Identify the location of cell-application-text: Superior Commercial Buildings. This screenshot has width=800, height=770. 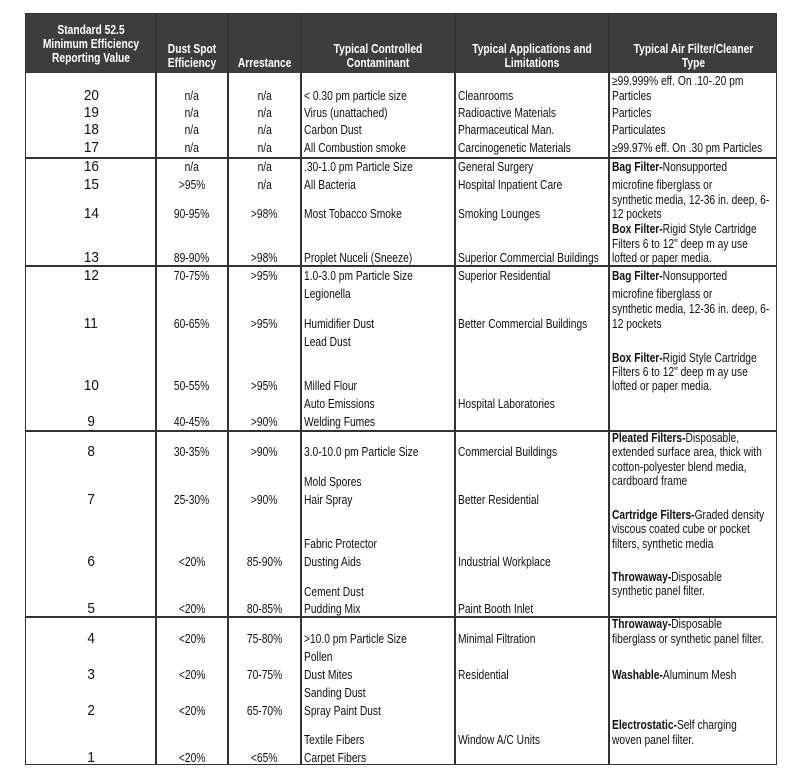
(528, 258).